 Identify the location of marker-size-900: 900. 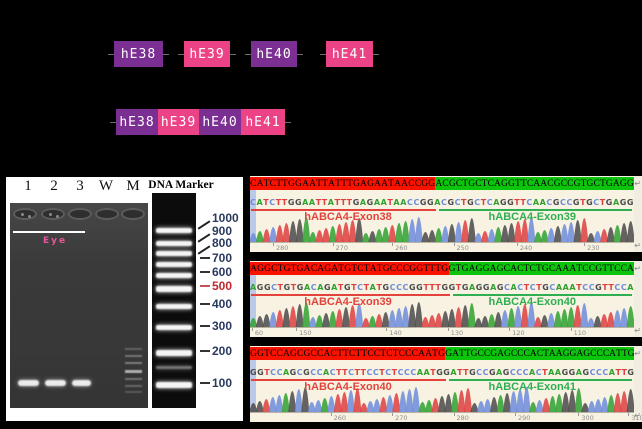
(222, 231).